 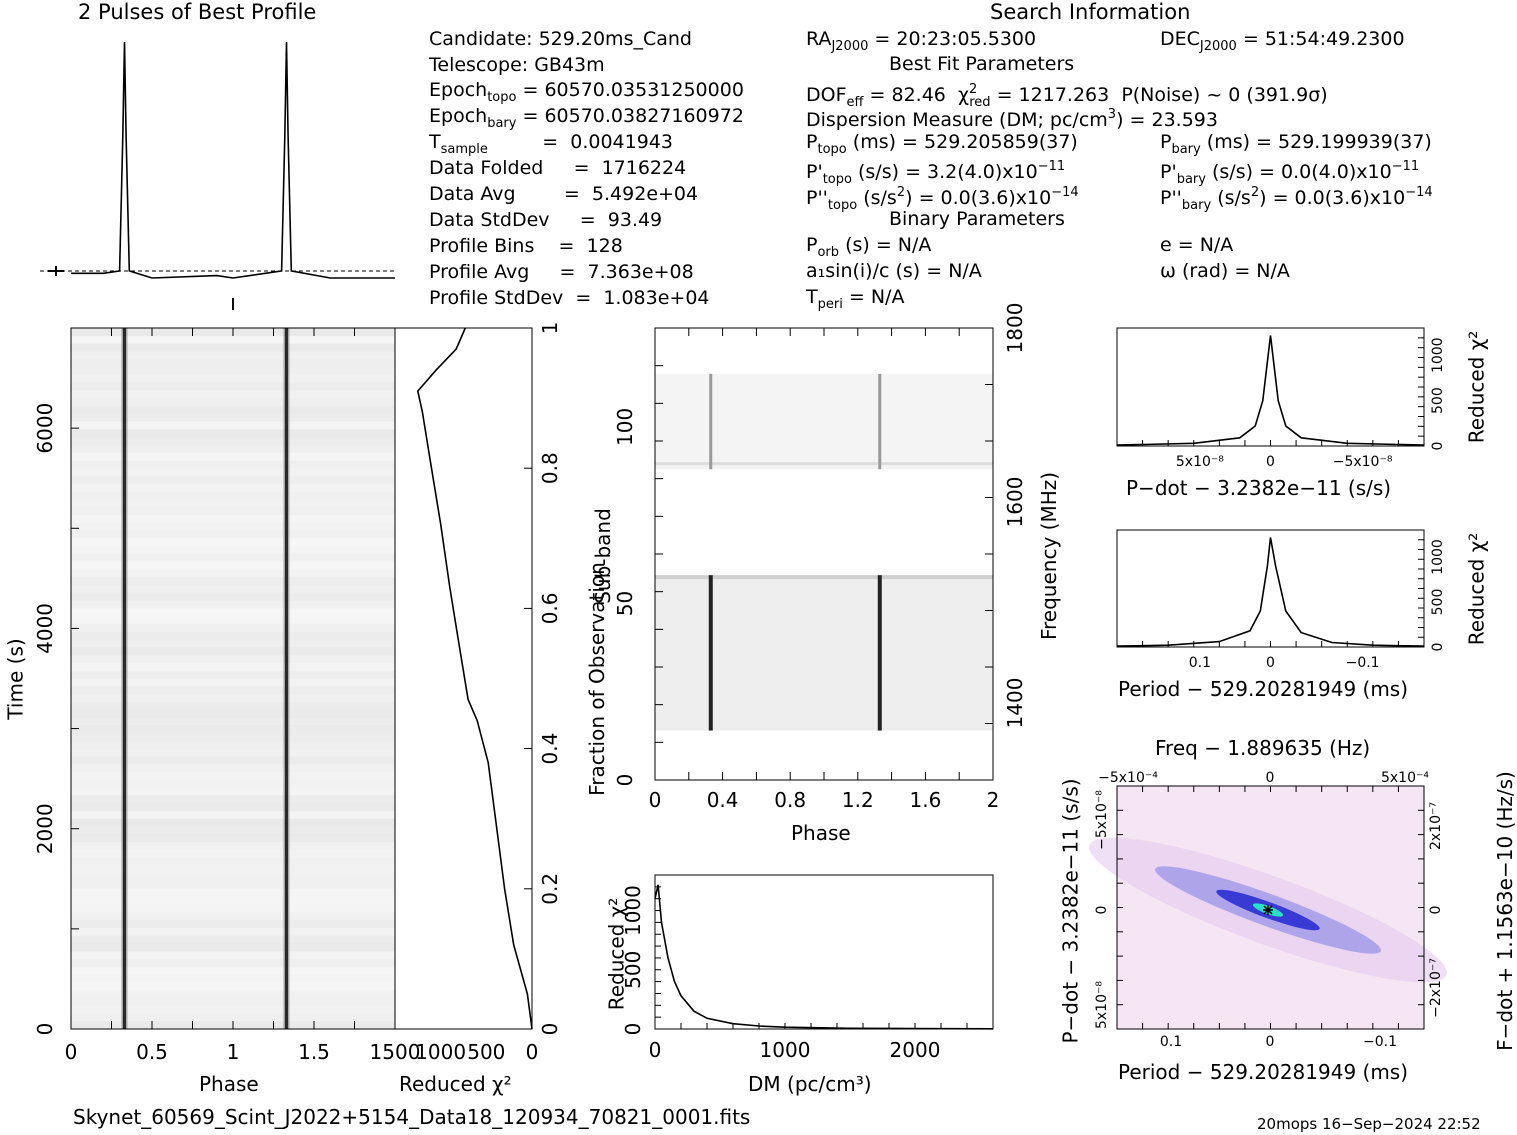 I want to click on info-dec: DECJ2000 = 51:54:49.2300, so click(x=1282, y=41).